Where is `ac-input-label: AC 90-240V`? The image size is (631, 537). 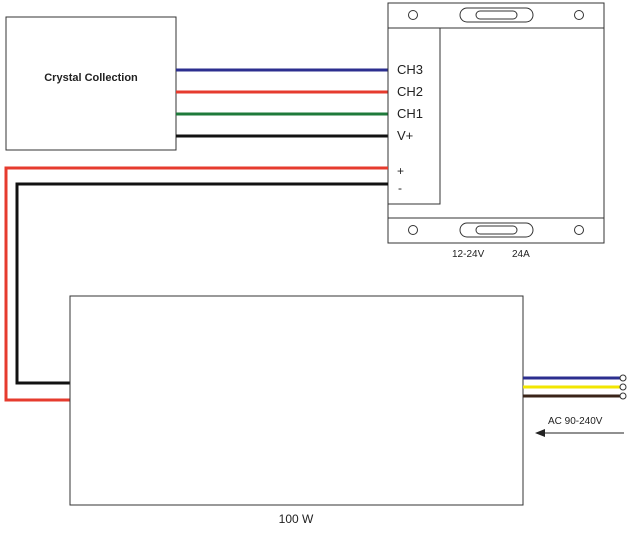 ac-input-label: AC 90-240V is located at coordinates (575, 421).